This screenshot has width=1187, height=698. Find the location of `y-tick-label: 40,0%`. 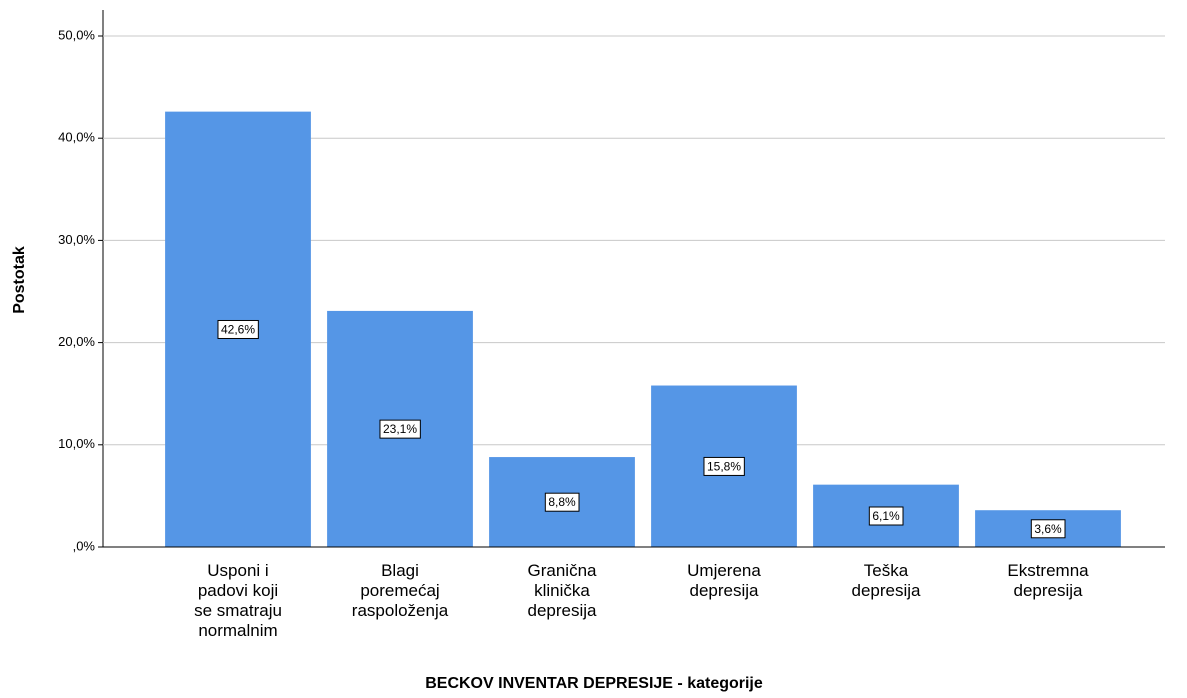

y-tick-label: 40,0% is located at coordinates (76, 137).